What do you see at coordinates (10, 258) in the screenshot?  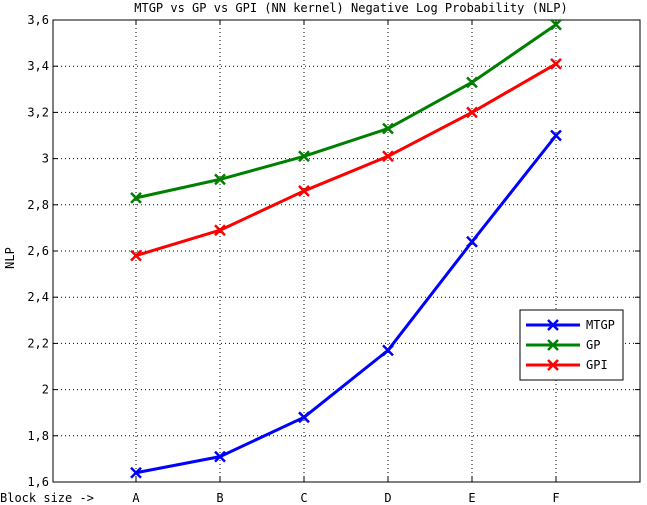 I see `y-axis-label: NLP` at bounding box center [10, 258].